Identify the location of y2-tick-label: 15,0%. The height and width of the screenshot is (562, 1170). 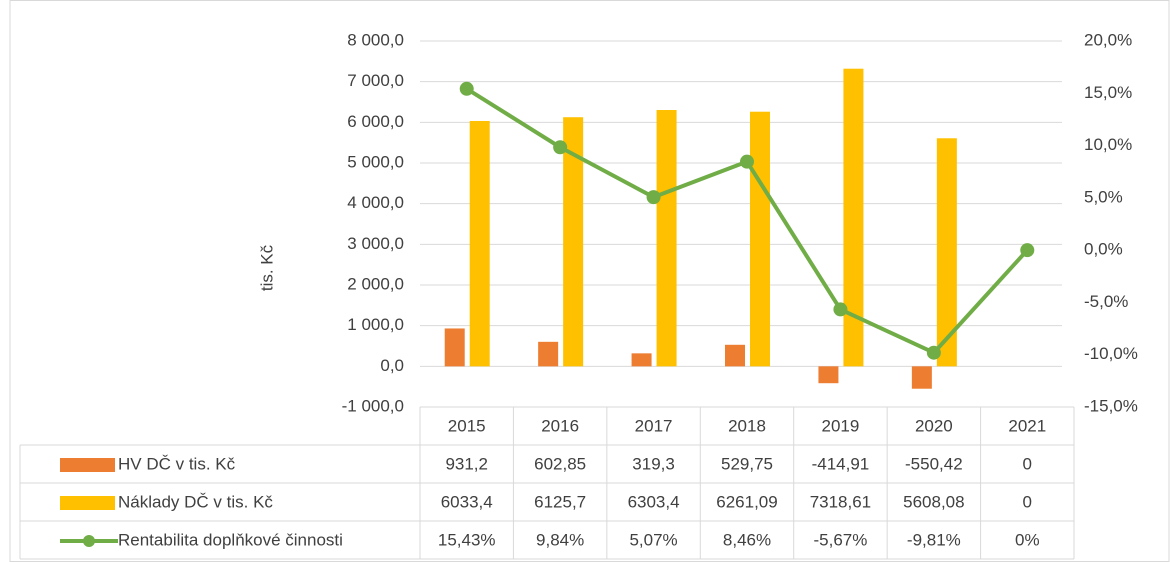
(1108, 92).